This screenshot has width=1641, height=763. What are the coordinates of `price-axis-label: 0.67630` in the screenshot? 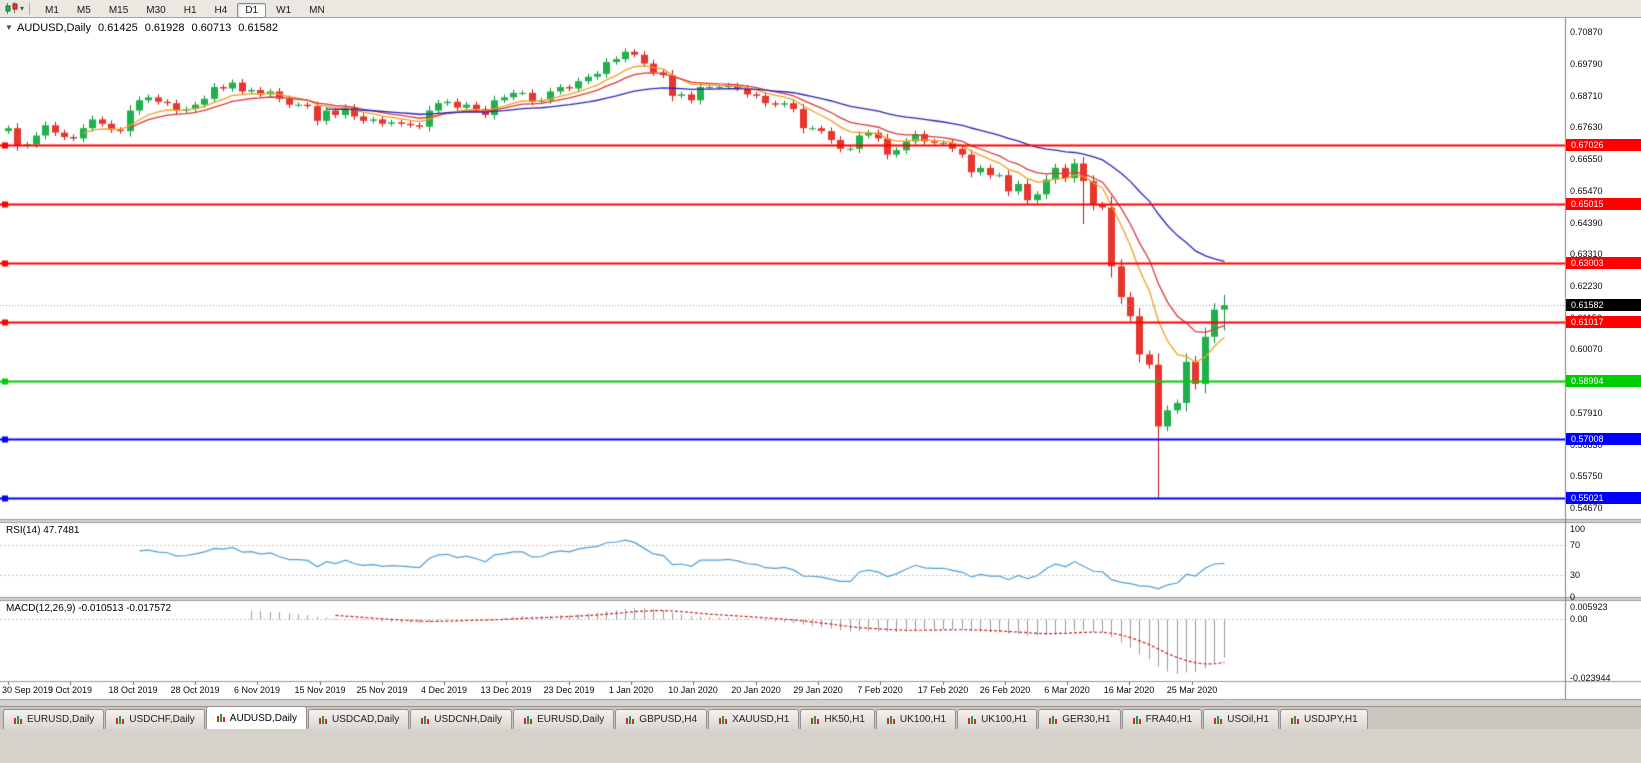 It's located at (1586, 127).